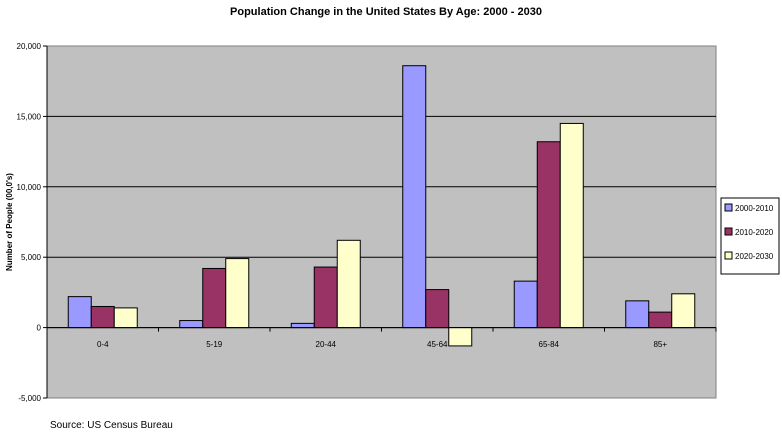 The height and width of the screenshot is (434, 782). What do you see at coordinates (348, 284) in the screenshot?
I see `bar-20-44-2020-2030` at bounding box center [348, 284].